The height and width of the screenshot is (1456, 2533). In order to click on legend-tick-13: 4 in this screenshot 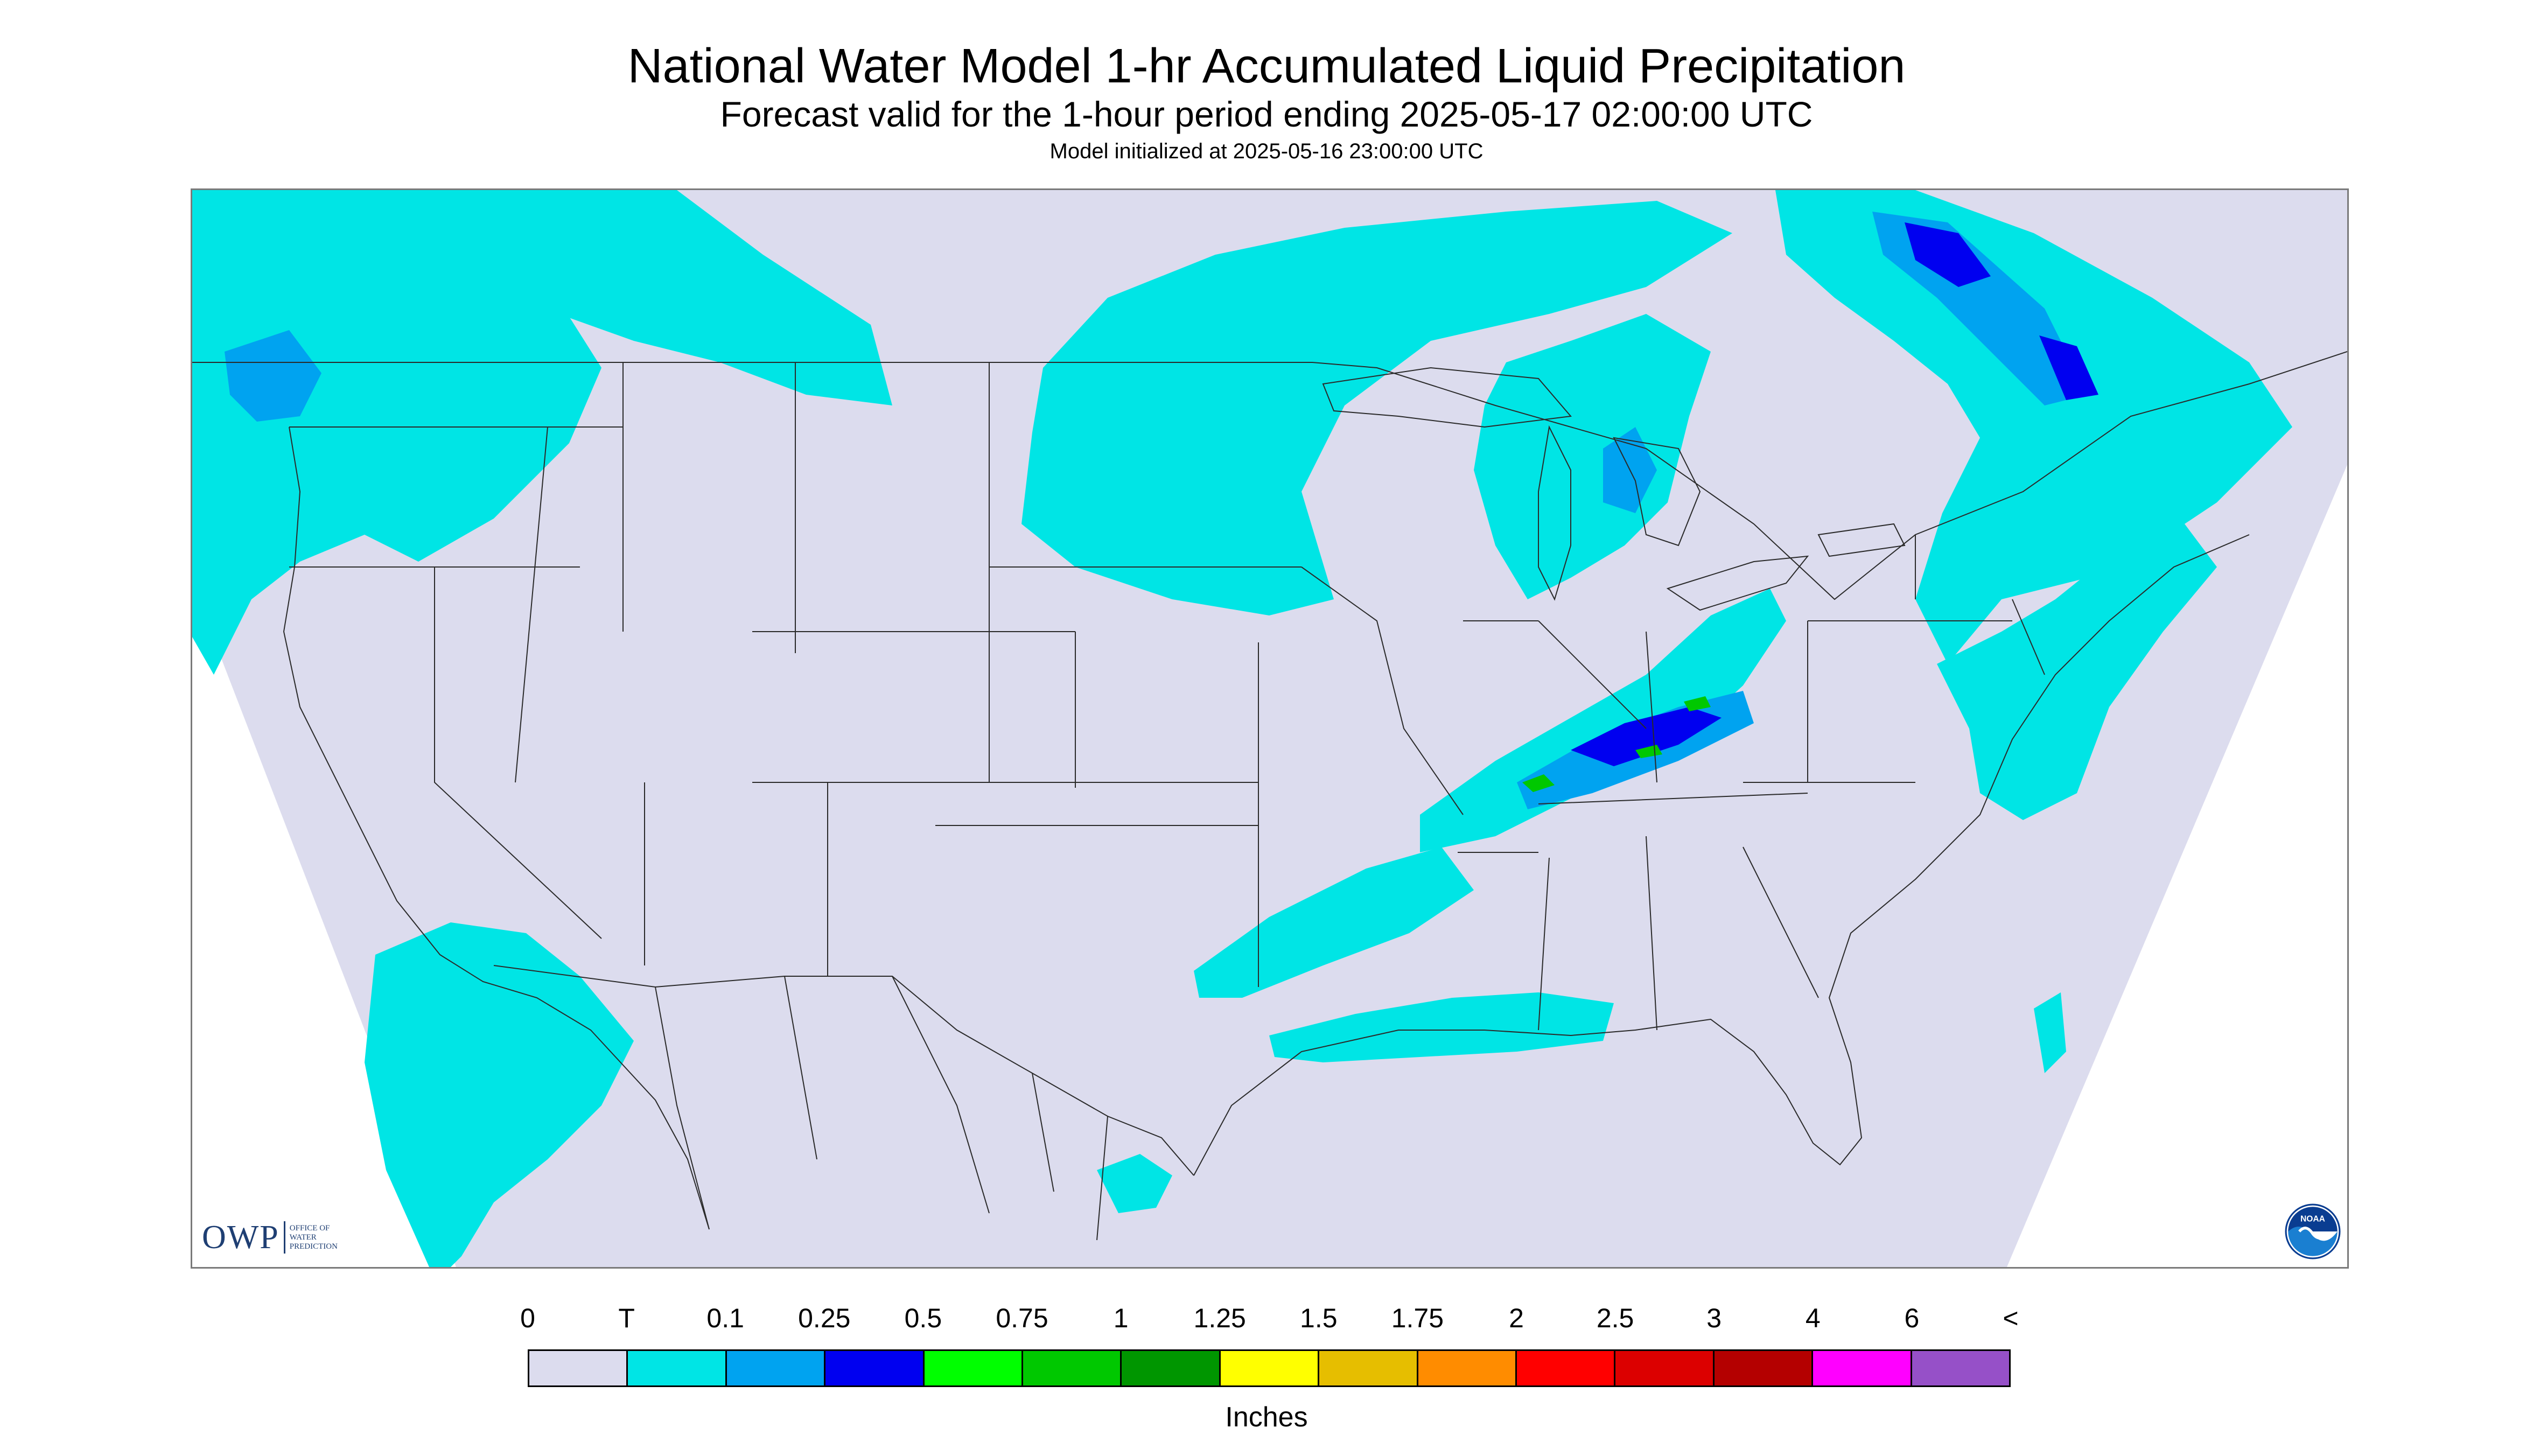, I will do `click(1813, 1318)`.